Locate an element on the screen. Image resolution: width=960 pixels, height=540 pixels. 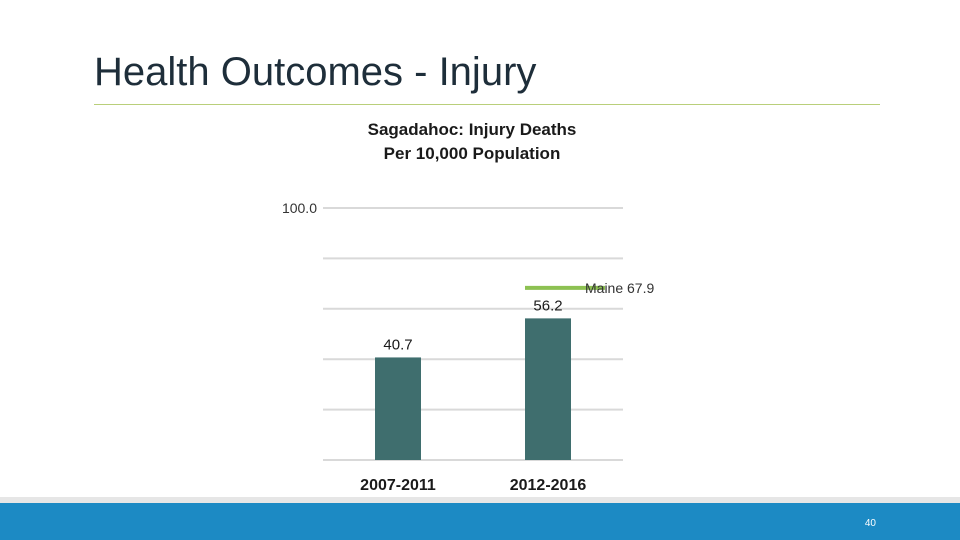
value-label: 40.7 is located at coordinates (397, 344).